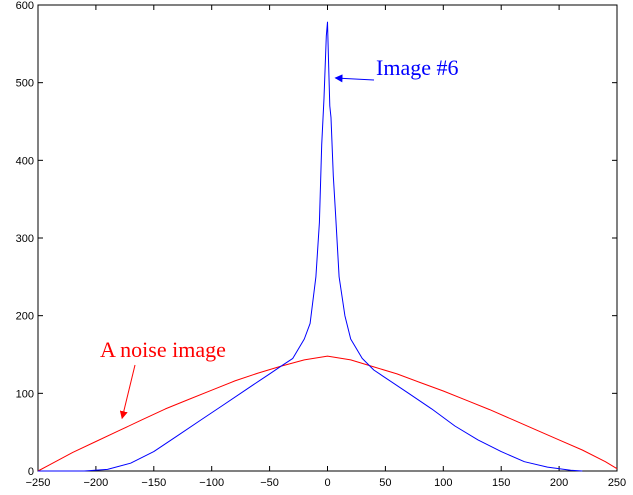 Image resolution: width=633 pixels, height=495 pixels. What do you see at coordinates (617, 483) in the screenshot?
I see `x-tick-label: 250` at bounding box center [617, 483].